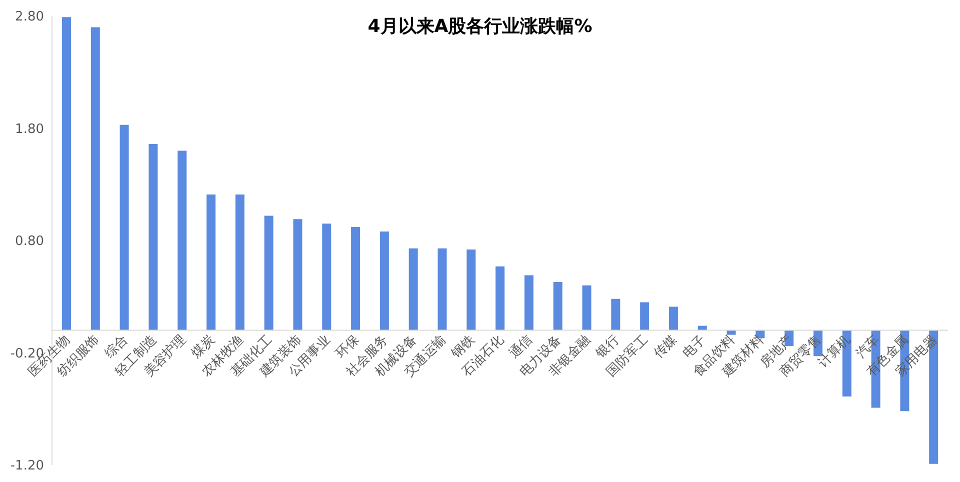 Image resolution: width=960 pixels, height=482 pixels. What do you see at coordinates (27, 466) in the screenshot?
I see `y-tick-label: -1.20` at bounding box center [27, 466].